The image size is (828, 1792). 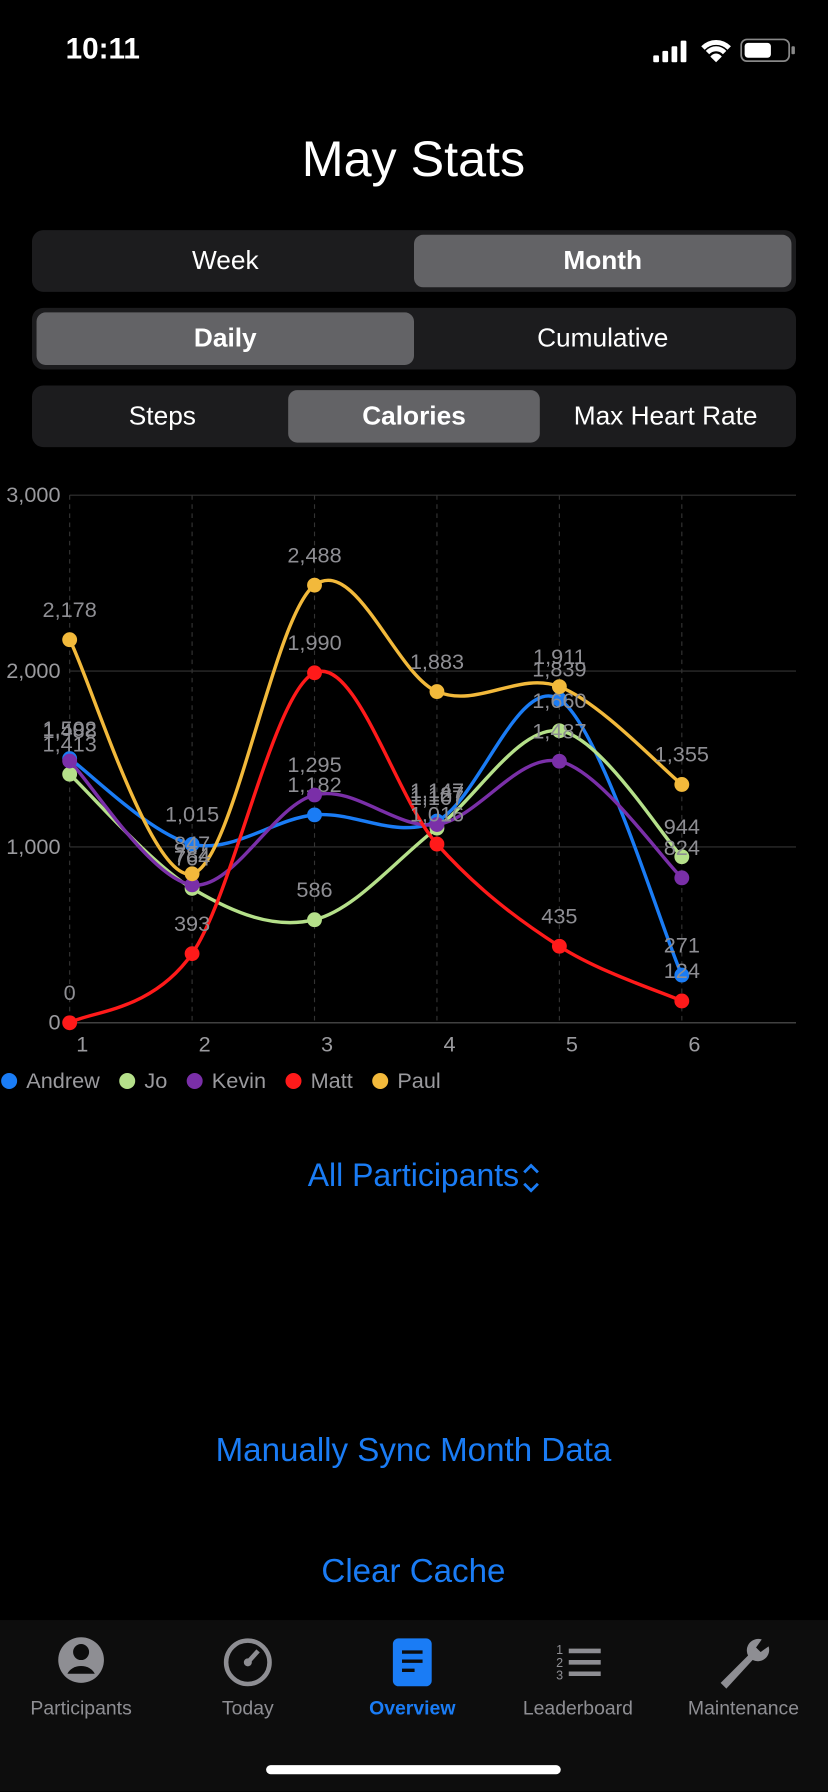 What do you see at coordinates (70, 743) in the screenshot?
I see `data-label: 1,413` at bounding box center [70, 743].